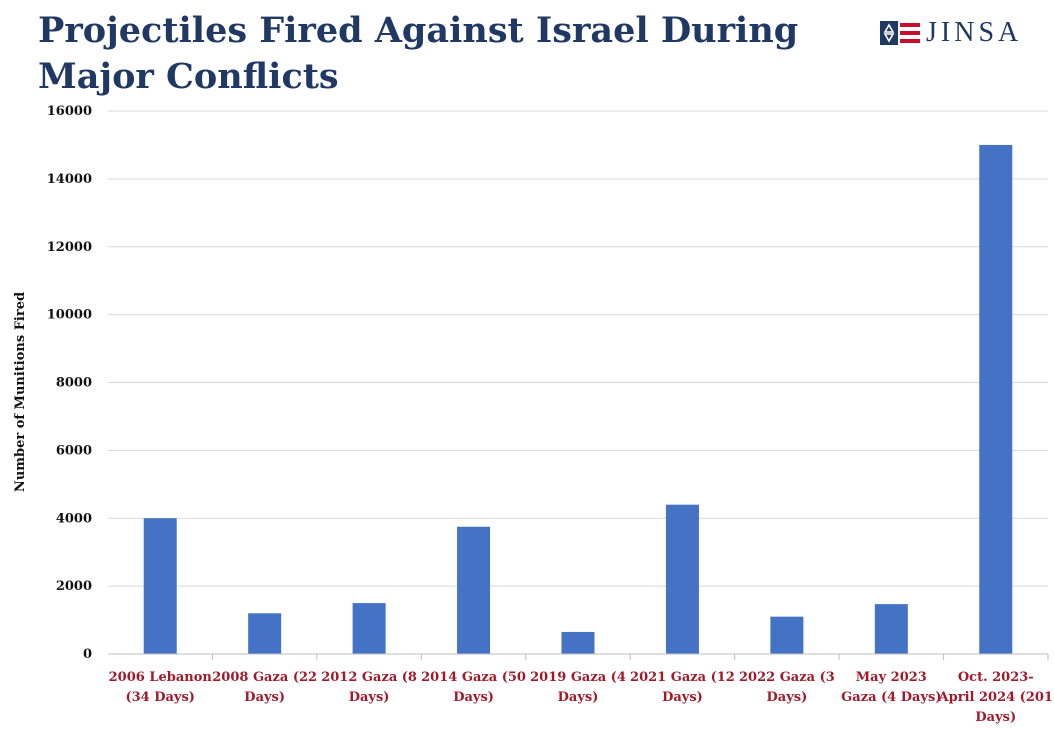  I want to click on x-tick-label: April 2024 (201, so click(995, 697).